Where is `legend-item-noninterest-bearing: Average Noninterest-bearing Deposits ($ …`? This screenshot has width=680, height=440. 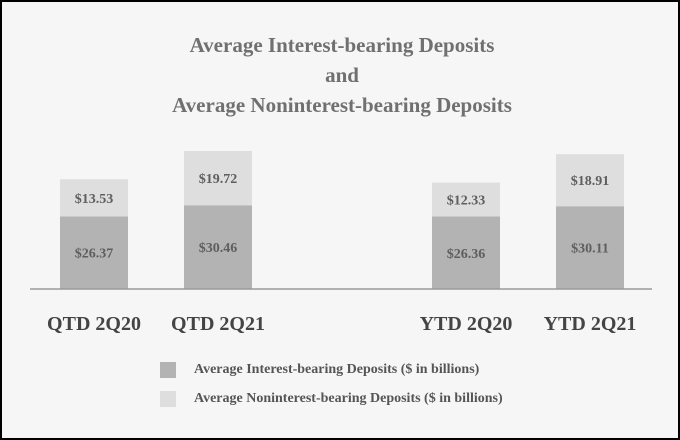 legend-item-noninterest-bearing: Average Noninterest-bearing Deposits ($ … is located at coordinates (331, 399).